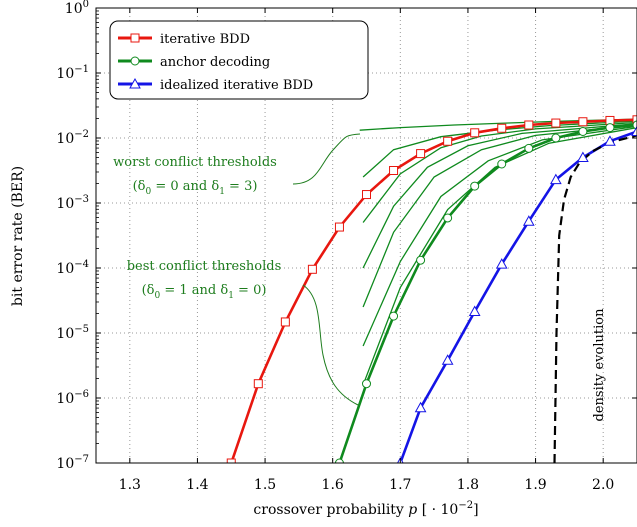 Image resolution: width=637 pixels, height=527 pixels. What do you see at coordinates (400, 485) in the screenshot?
I see `x-tick-label-4: 1.7` at bounding box center [400, 485].